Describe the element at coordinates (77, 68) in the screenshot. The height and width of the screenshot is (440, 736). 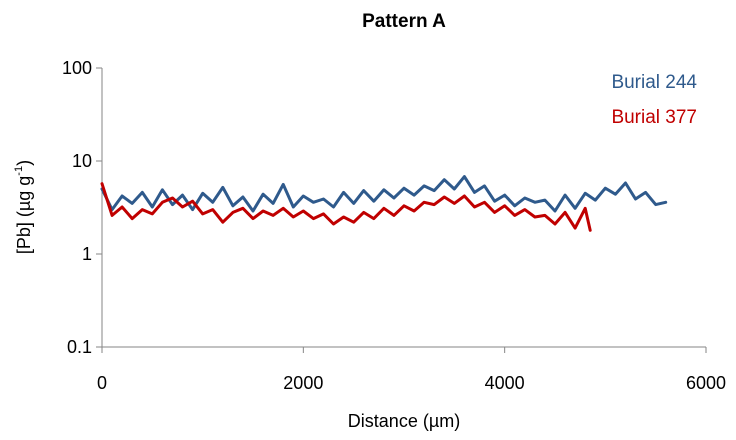
I see `y-tick-label: 100` at that location.